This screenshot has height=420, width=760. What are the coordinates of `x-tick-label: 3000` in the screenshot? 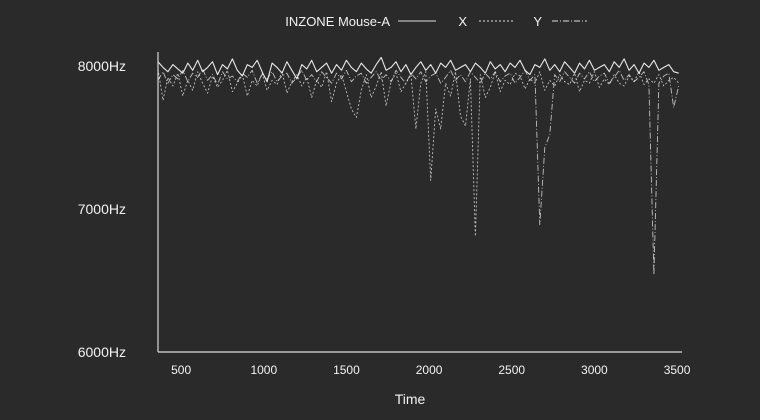 It's located at (594, 370).